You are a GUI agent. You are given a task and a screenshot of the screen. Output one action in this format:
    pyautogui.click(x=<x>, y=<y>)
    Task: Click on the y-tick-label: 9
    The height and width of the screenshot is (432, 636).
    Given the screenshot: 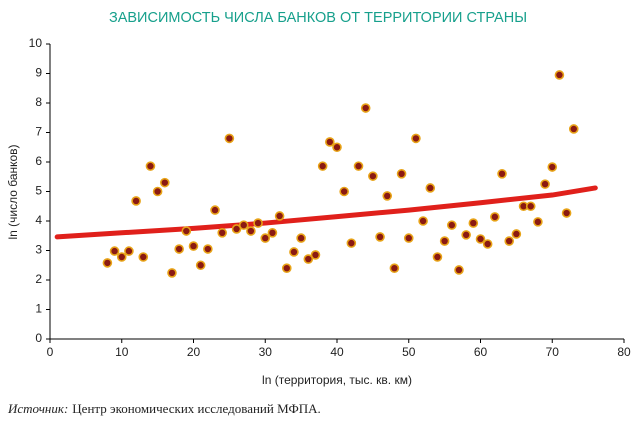 What is the action you would take?
    pyautogui.click(x=38, y=73)
    